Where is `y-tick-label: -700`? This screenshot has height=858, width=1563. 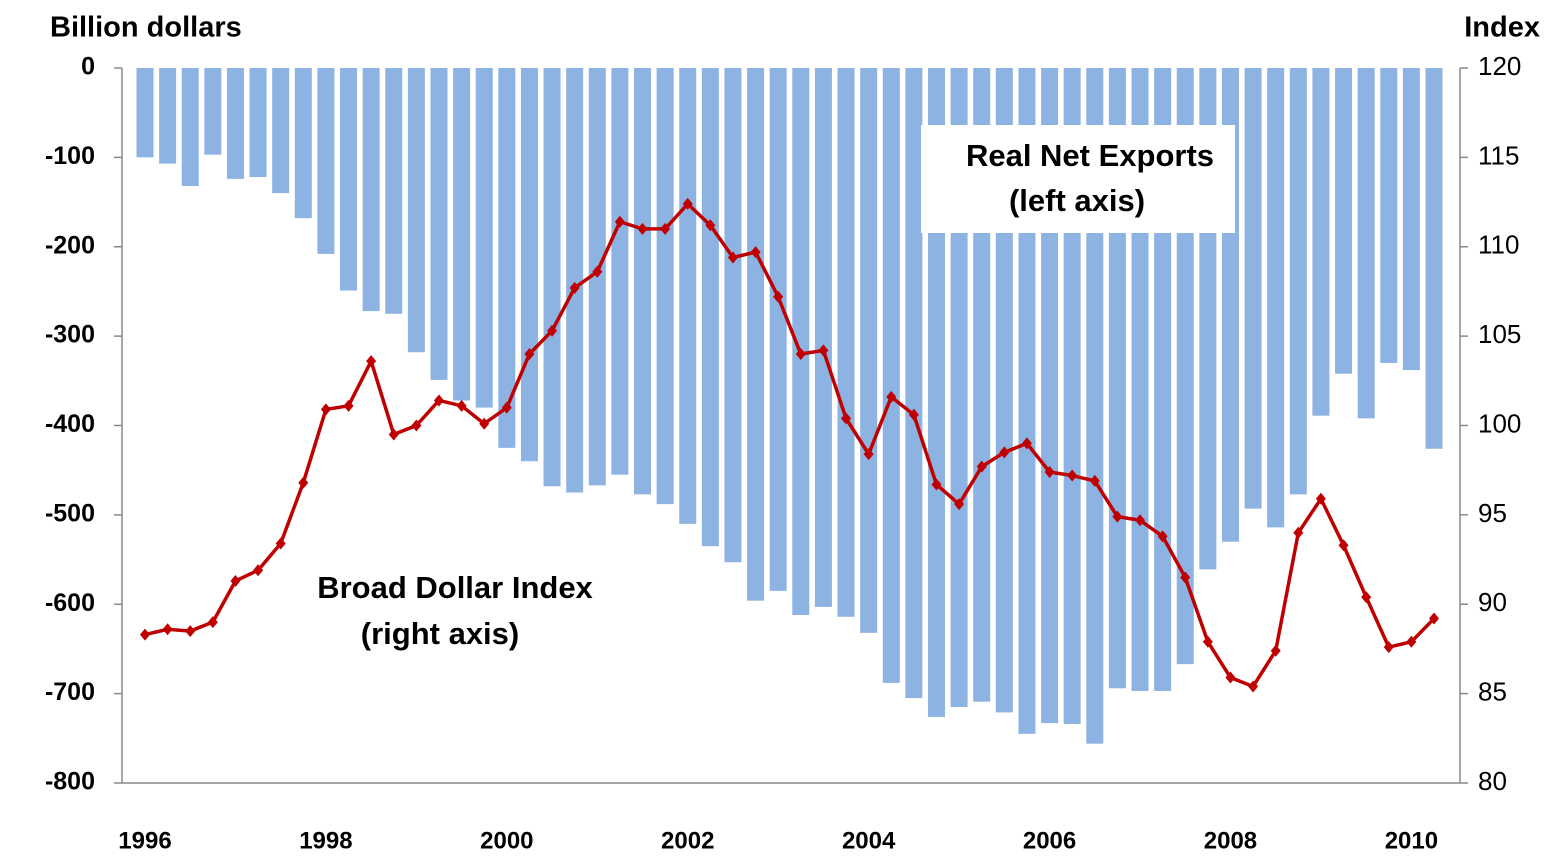
y-tick-label: -700 is located at coordinates (70, 692).